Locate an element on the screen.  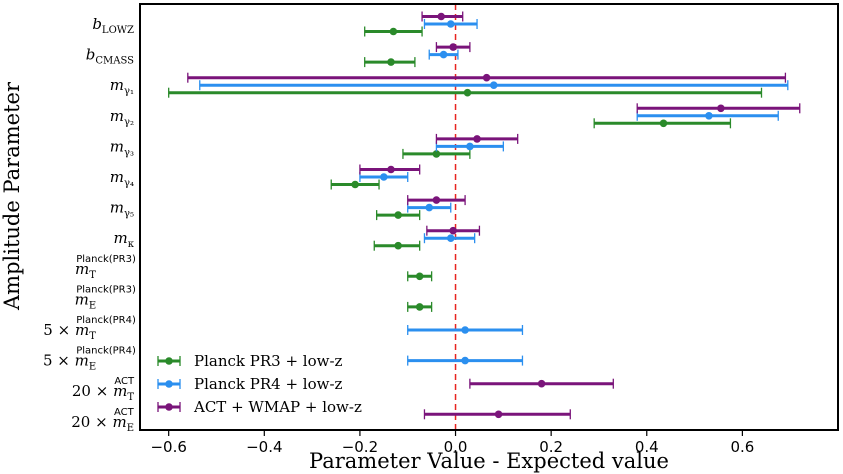
label-subscript: γ₃ is located at coordinates (129, 152).